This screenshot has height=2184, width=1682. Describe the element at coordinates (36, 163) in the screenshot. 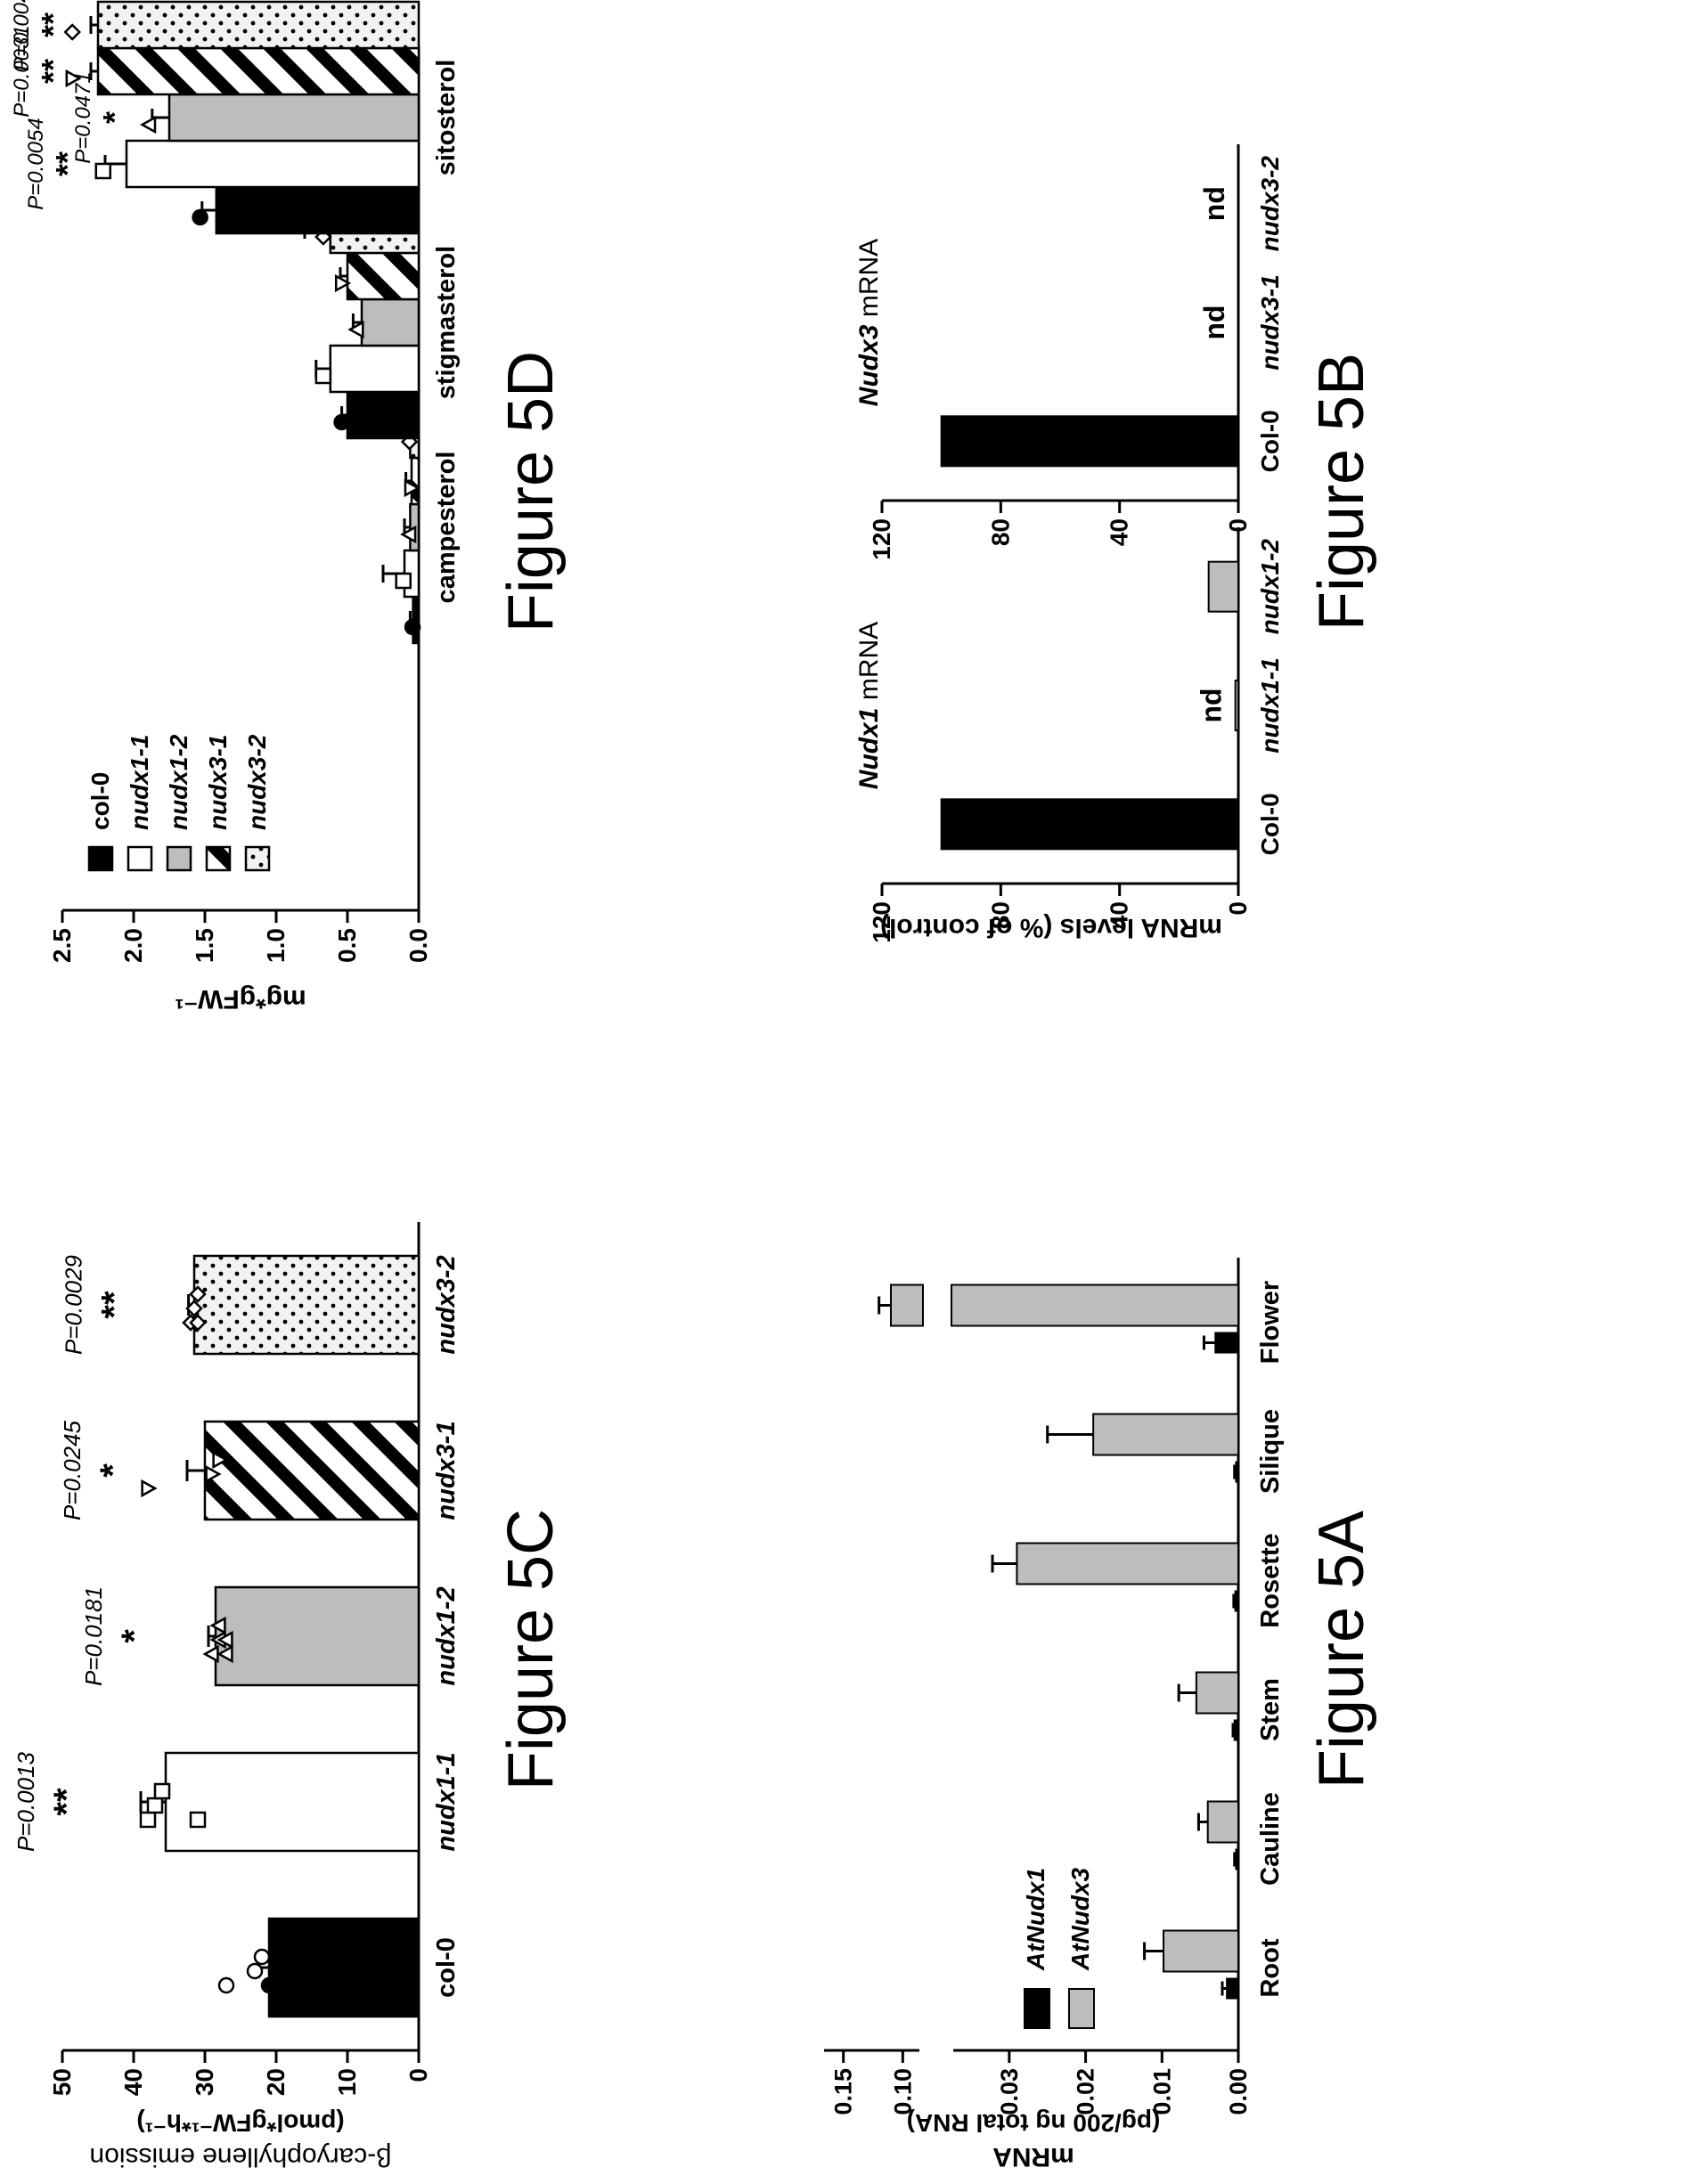

I see `p-value: P=0.0054` at that location.